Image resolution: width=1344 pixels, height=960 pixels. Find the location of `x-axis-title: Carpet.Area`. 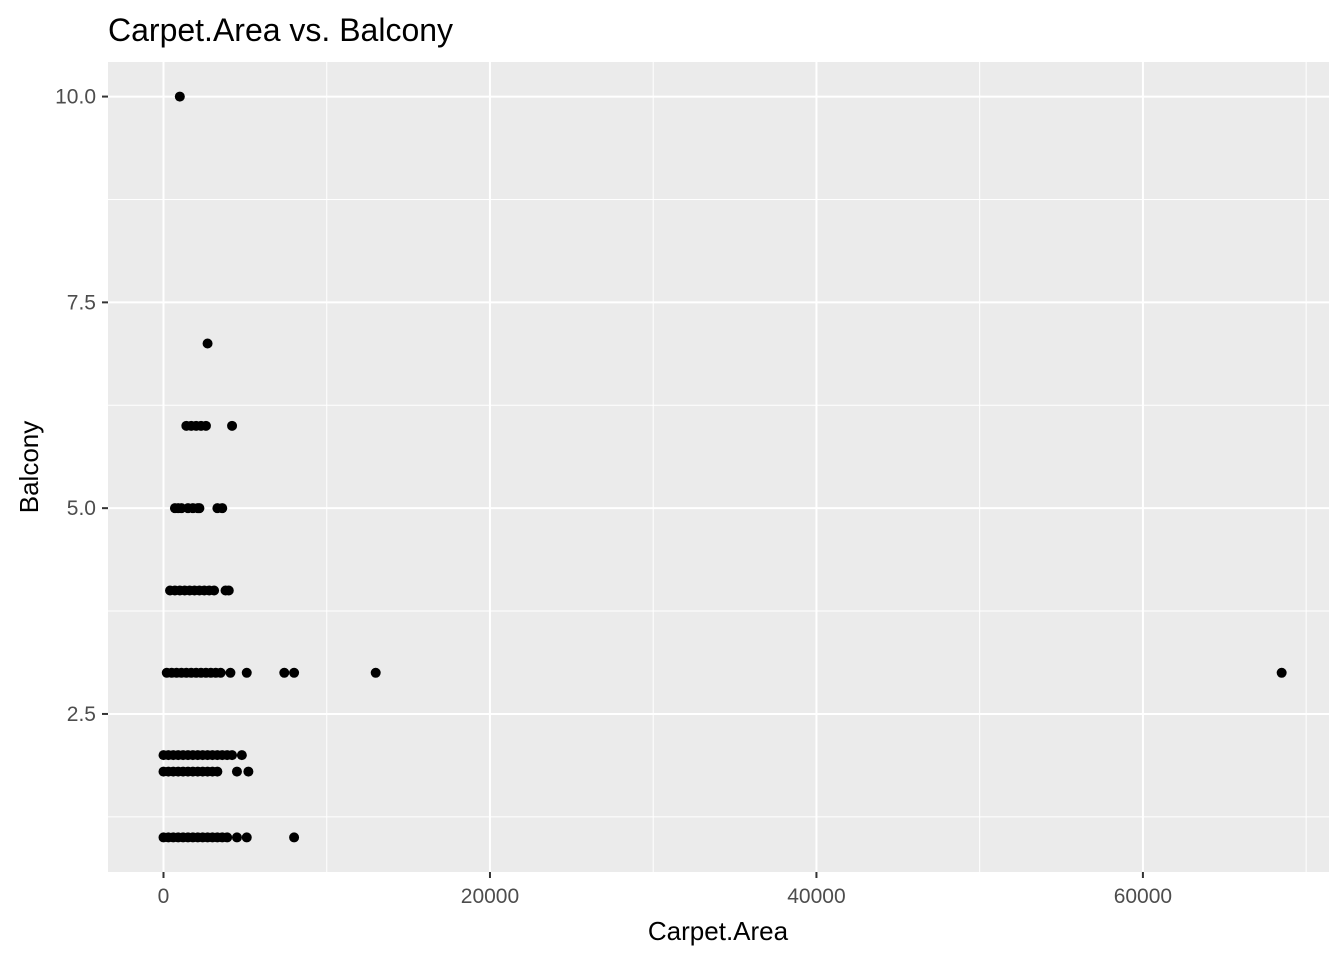

x-axis-title: Carpet.Area is located at coordinates (718, 931).